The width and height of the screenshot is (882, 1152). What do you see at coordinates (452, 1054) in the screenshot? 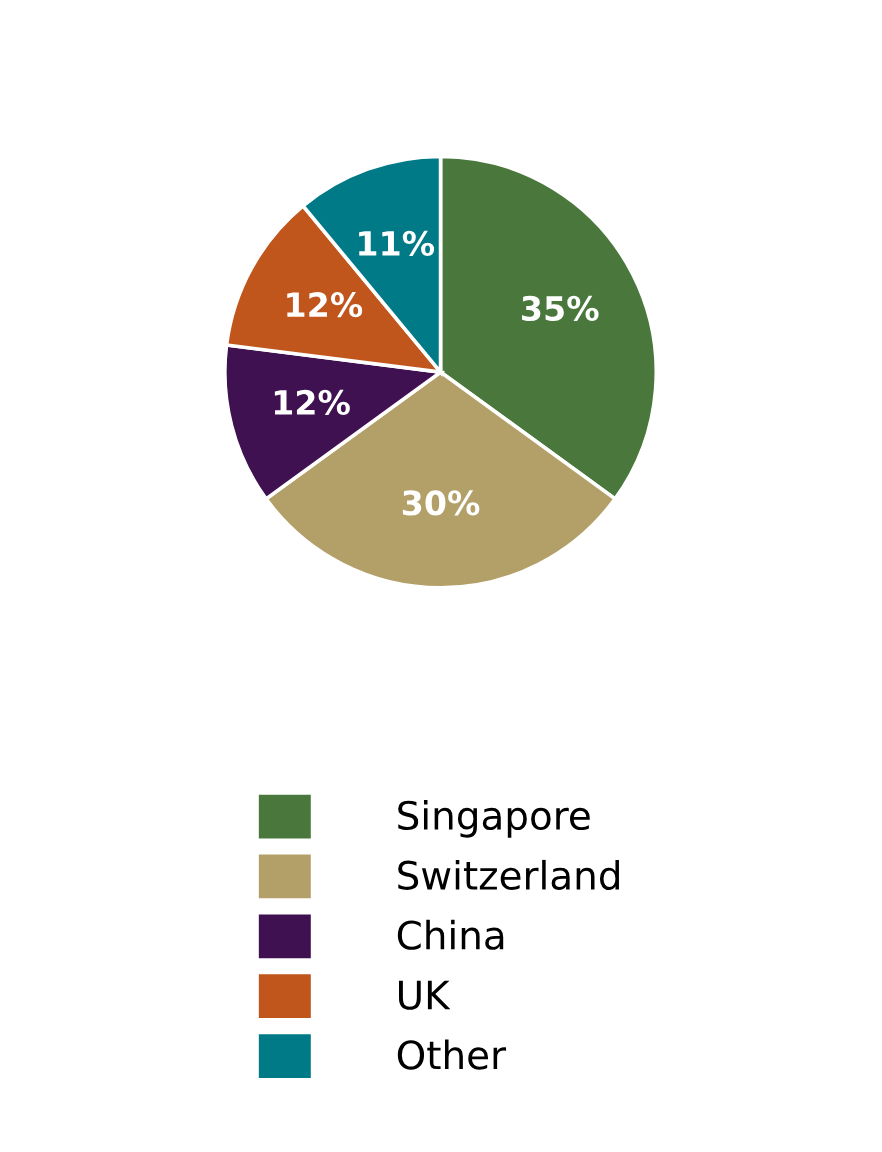
I see `legend-label: Other` at bounding box center [452, 1054].